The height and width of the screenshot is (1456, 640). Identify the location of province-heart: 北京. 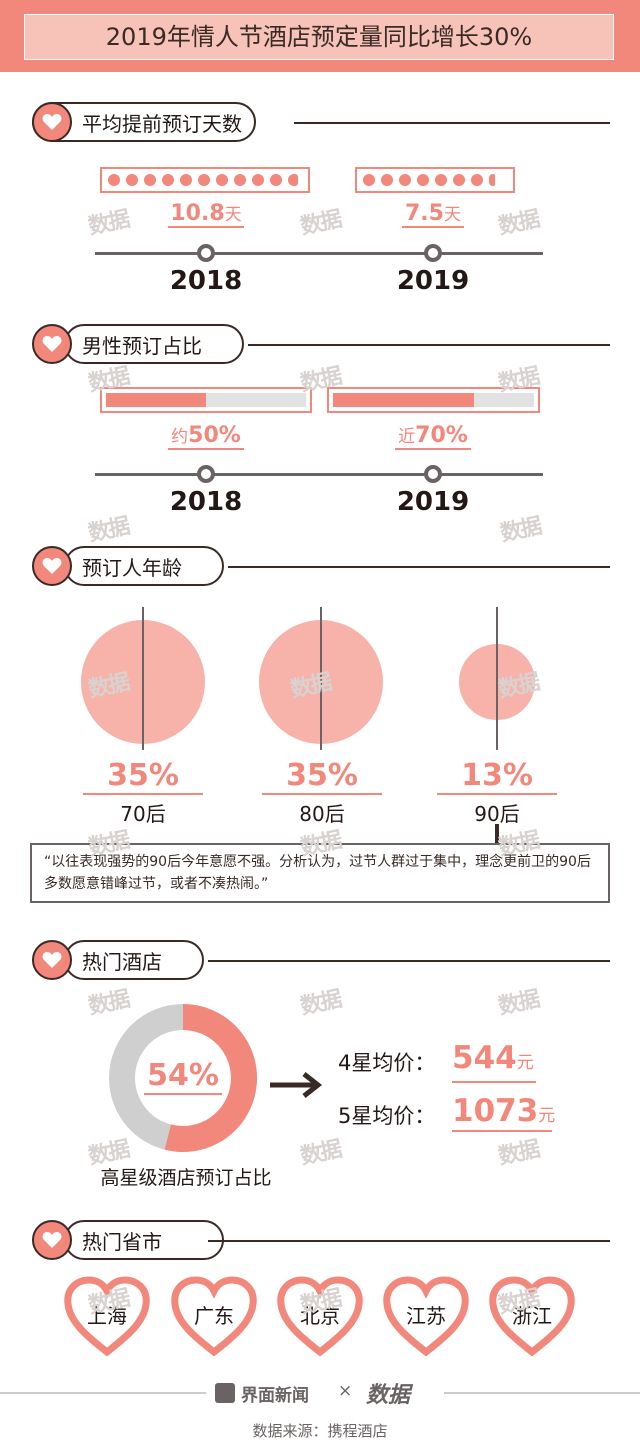
(320, 1317).